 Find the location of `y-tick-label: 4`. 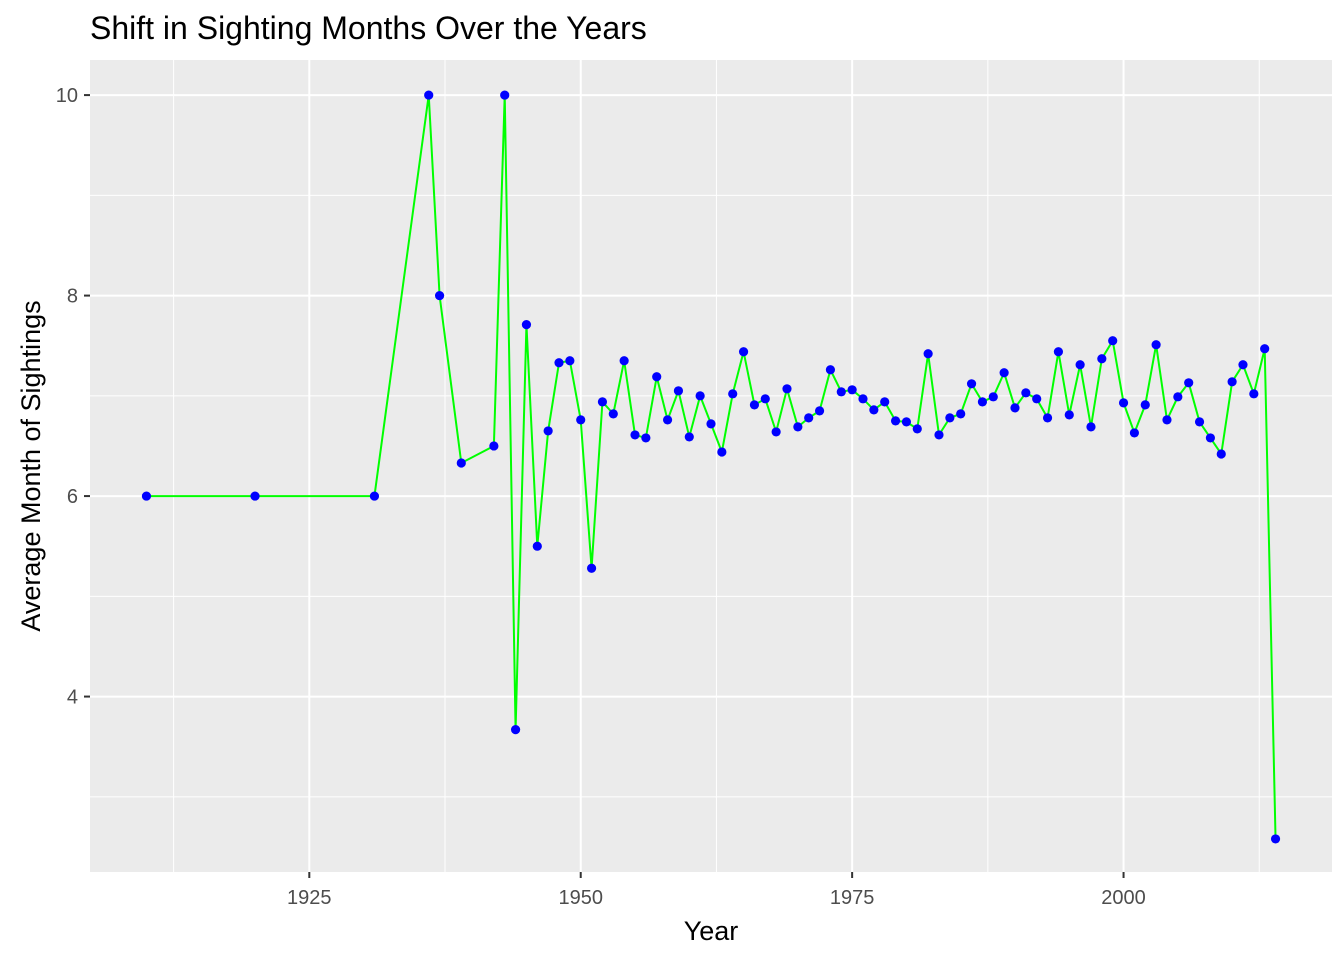

y-tick-label: 4 is located at coordinates (72, 698).